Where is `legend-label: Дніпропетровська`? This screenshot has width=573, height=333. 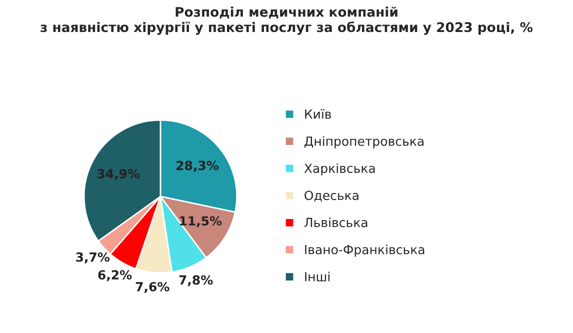
legend-label: Дніпропетровська is located at coordinates (364, 142).